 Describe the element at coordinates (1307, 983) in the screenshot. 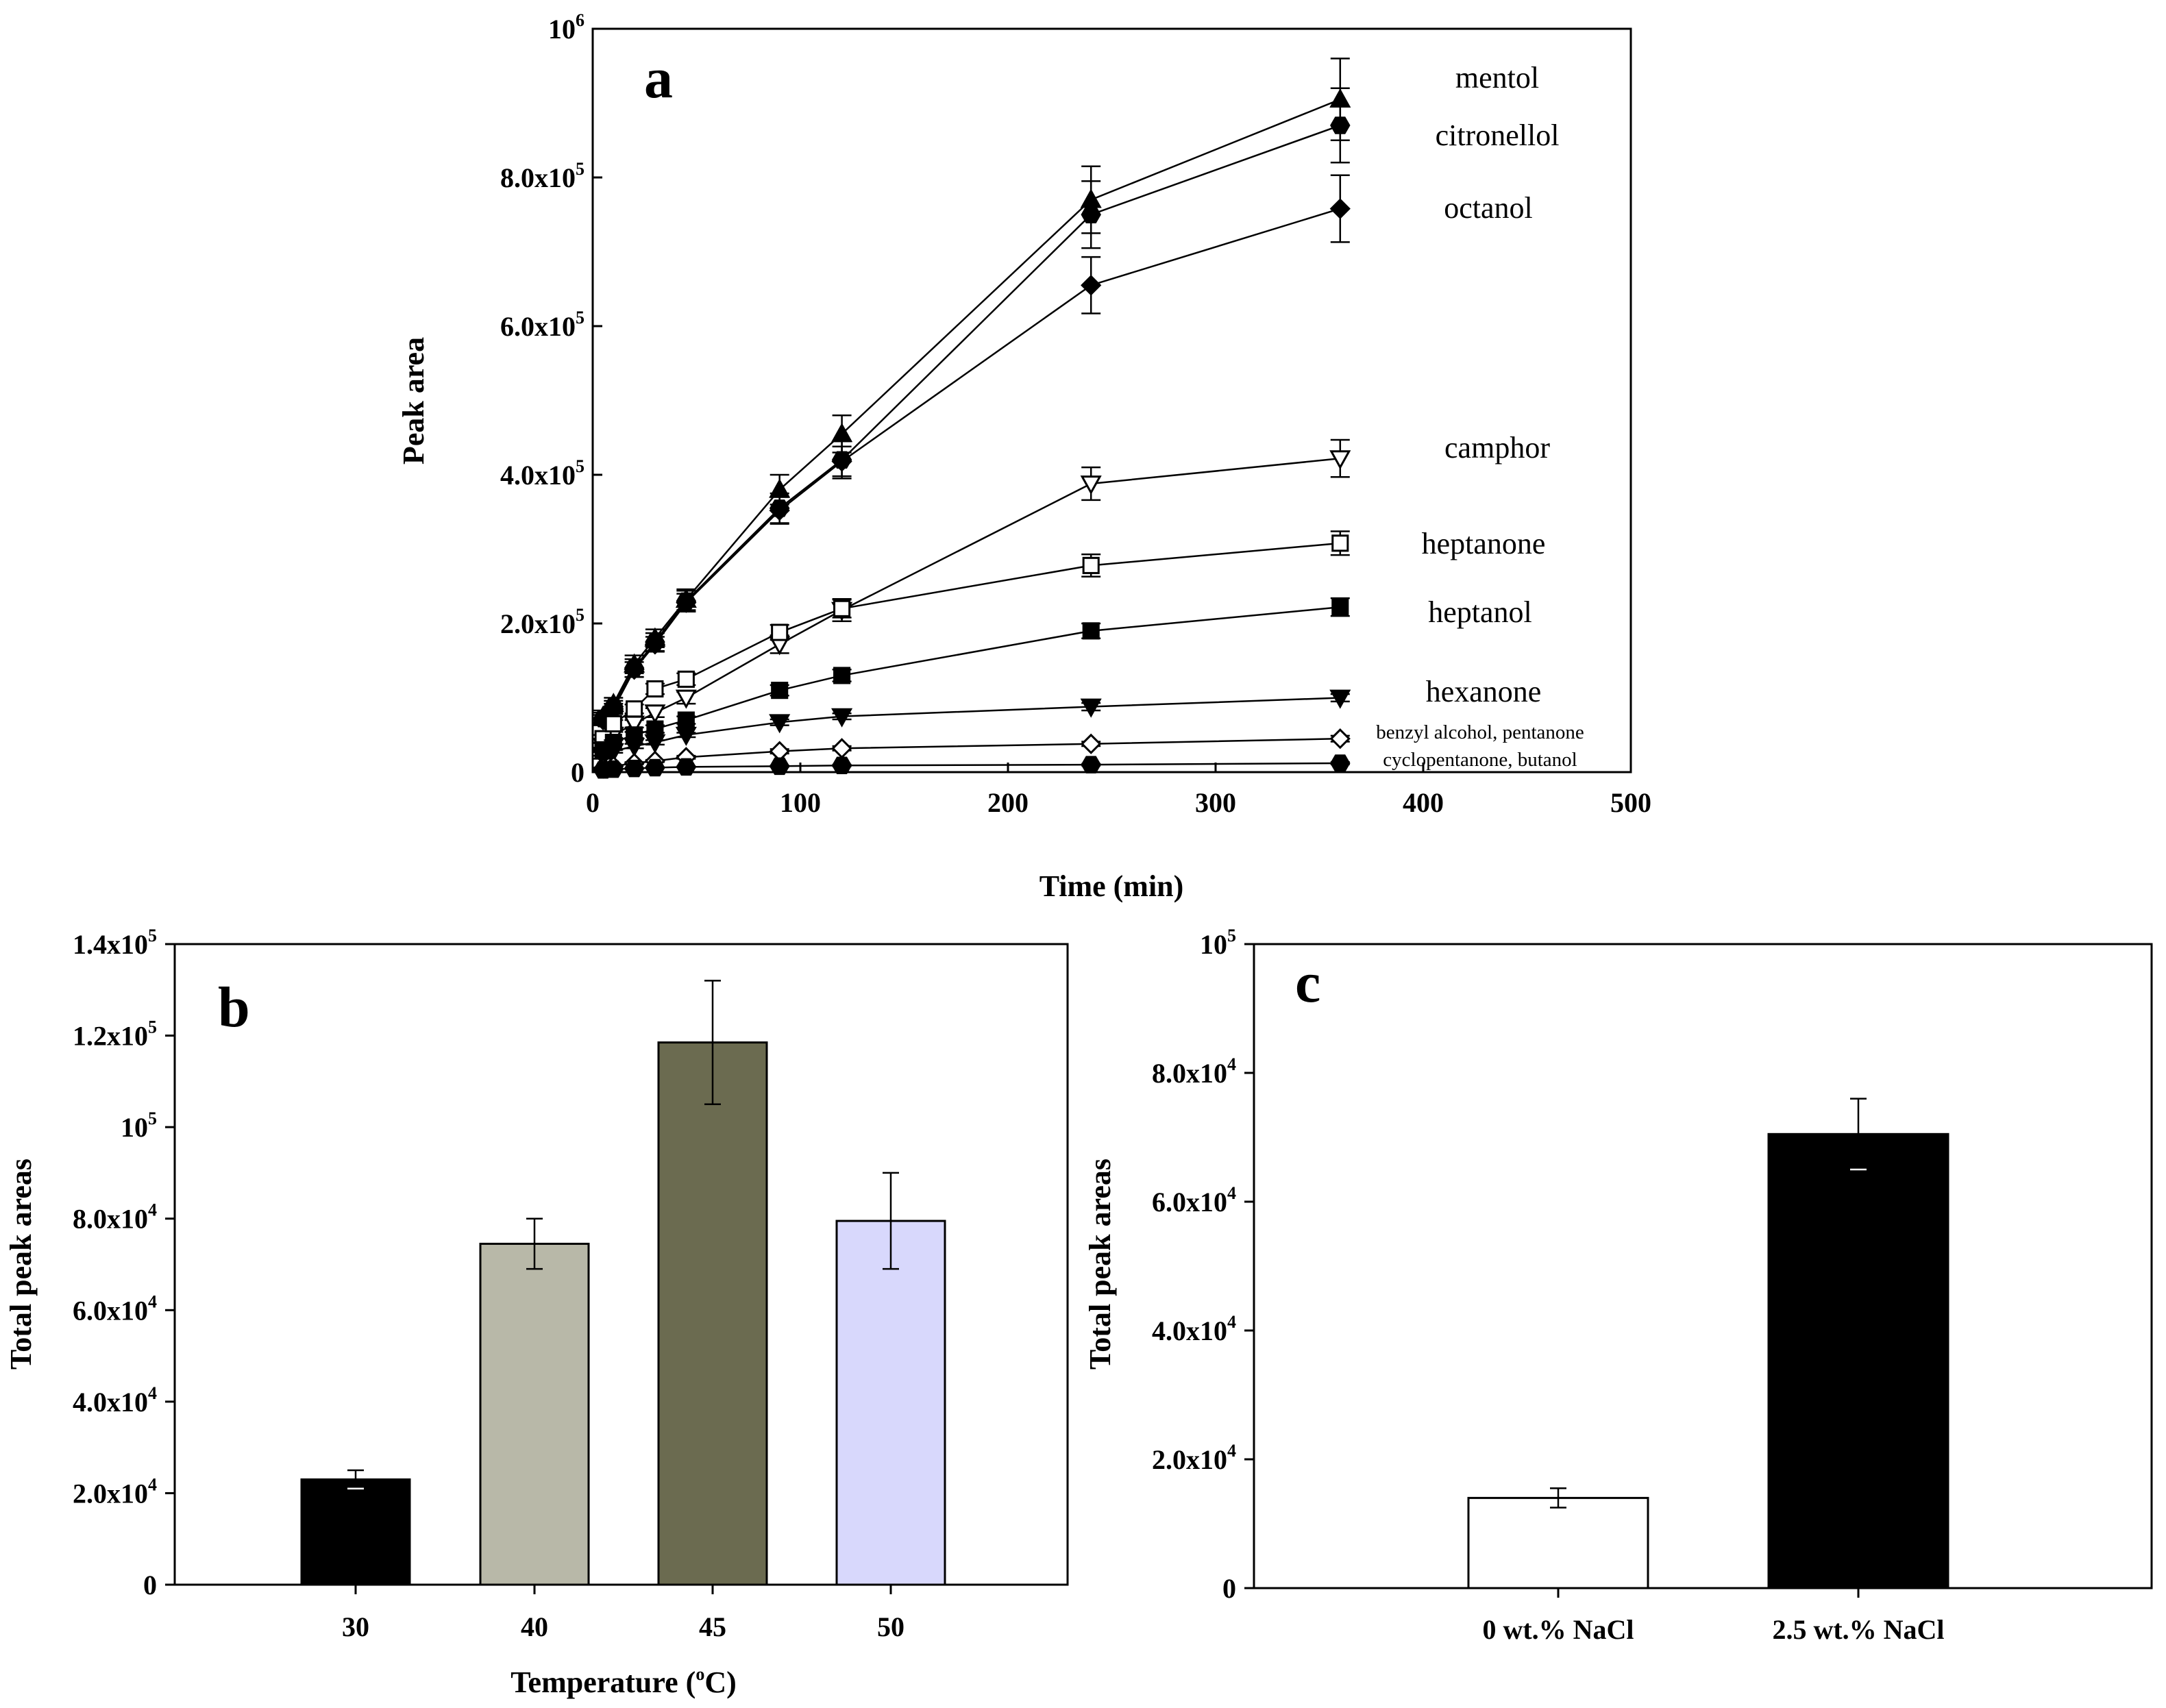

I see `panel-label-c: c` at that location.